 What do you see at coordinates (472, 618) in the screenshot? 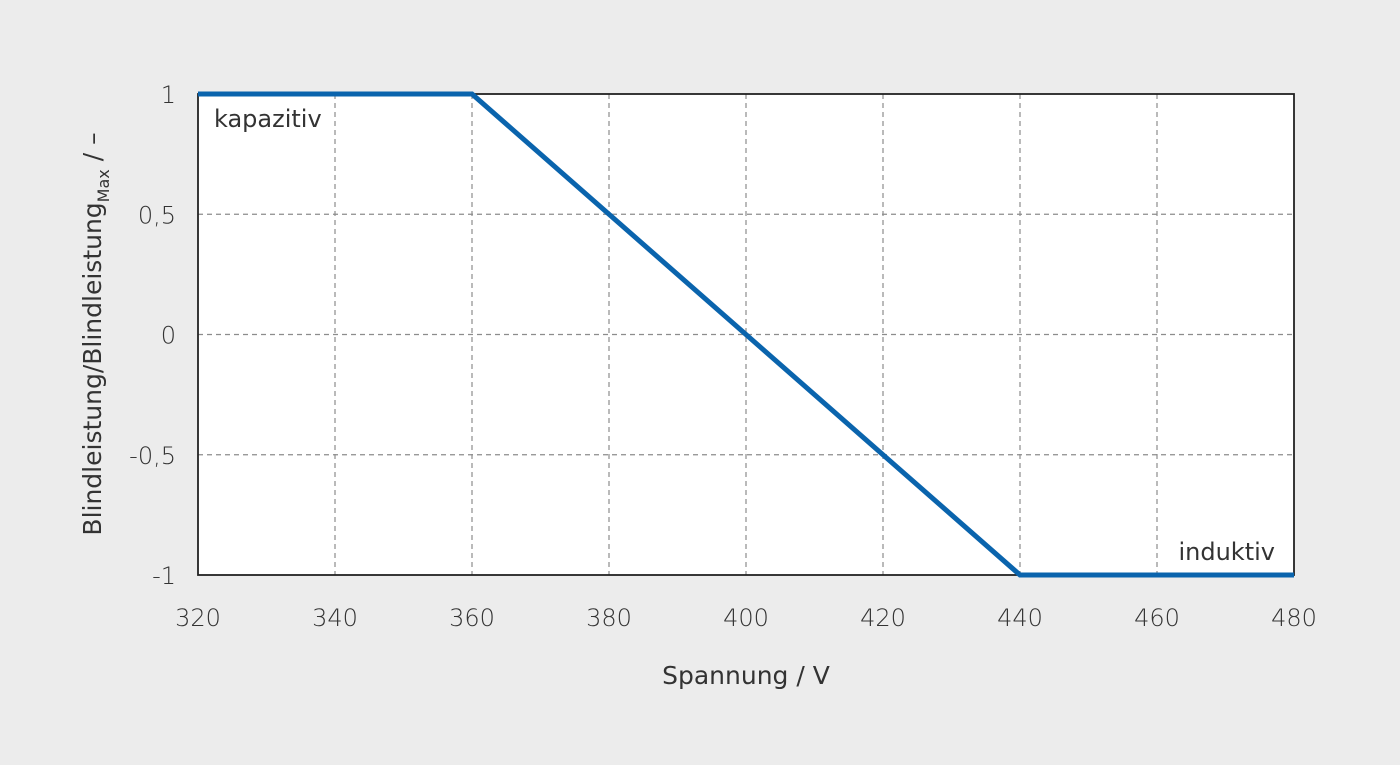
I see `x-tick-label: 360` at bounding box center [472, 618].